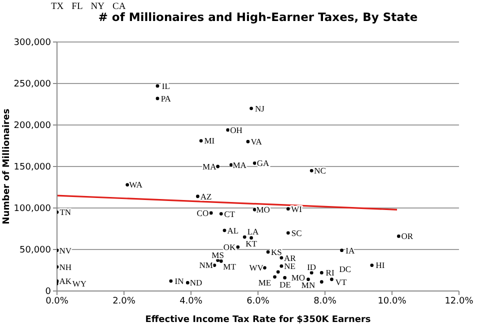 This screenshot has height=326, width=480. What do you see at coordinates (66, 212) in the screenshot?
I see `data-label: TN` at bounding box center [66, 212].